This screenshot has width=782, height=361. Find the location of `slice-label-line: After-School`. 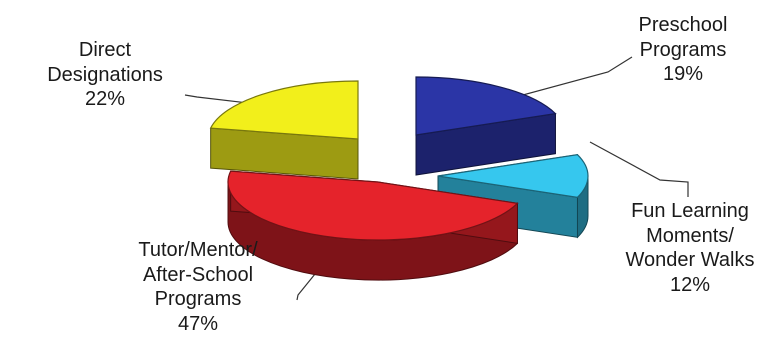

slice-label-line: After-School is located at coordinates (198, 274).